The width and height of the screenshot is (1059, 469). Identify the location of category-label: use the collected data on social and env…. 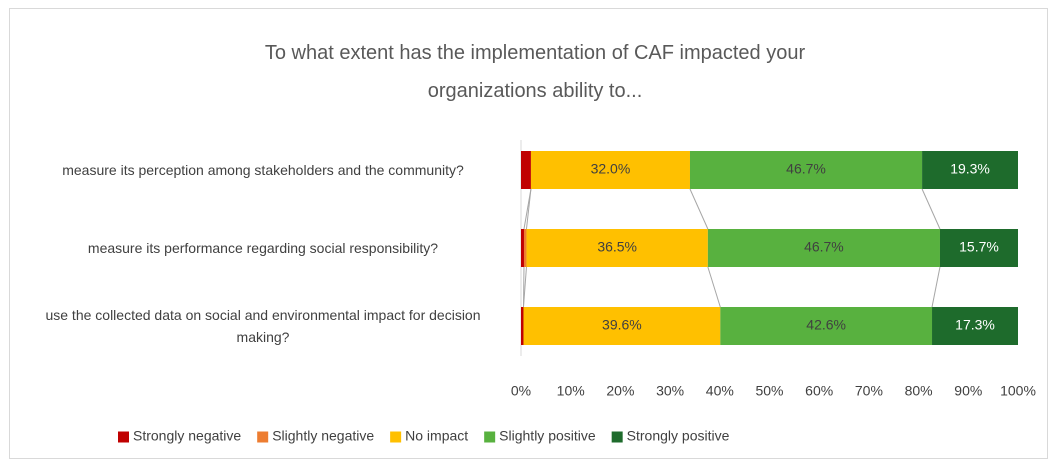
(263, 326).